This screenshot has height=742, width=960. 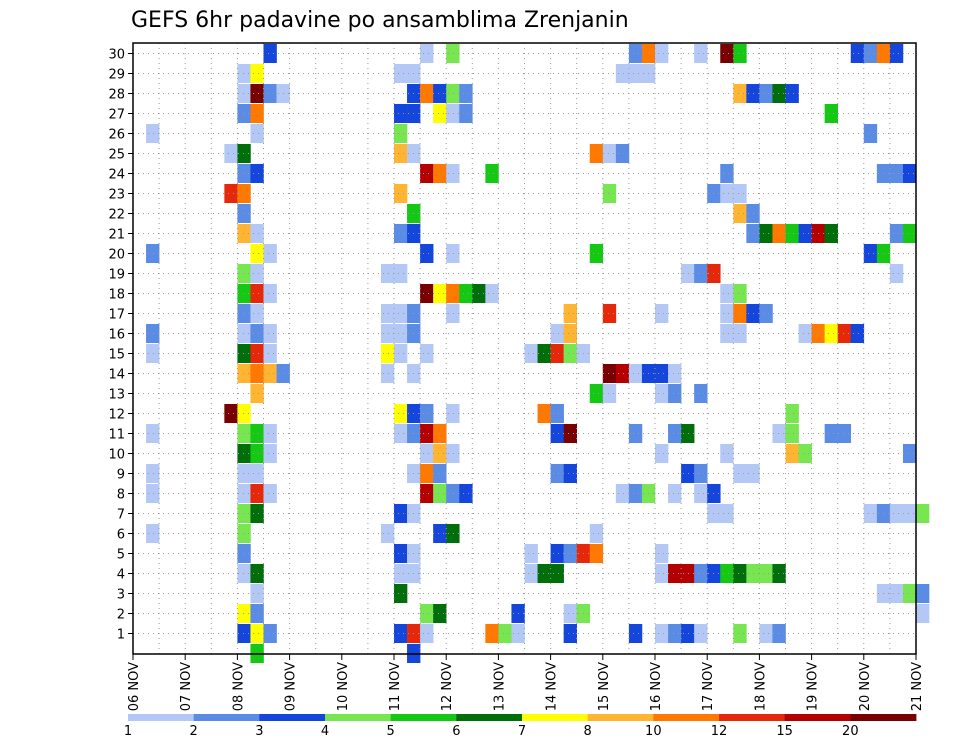 I want to click on heatmap-cell-m13-d16, so click(x=662, y=393).